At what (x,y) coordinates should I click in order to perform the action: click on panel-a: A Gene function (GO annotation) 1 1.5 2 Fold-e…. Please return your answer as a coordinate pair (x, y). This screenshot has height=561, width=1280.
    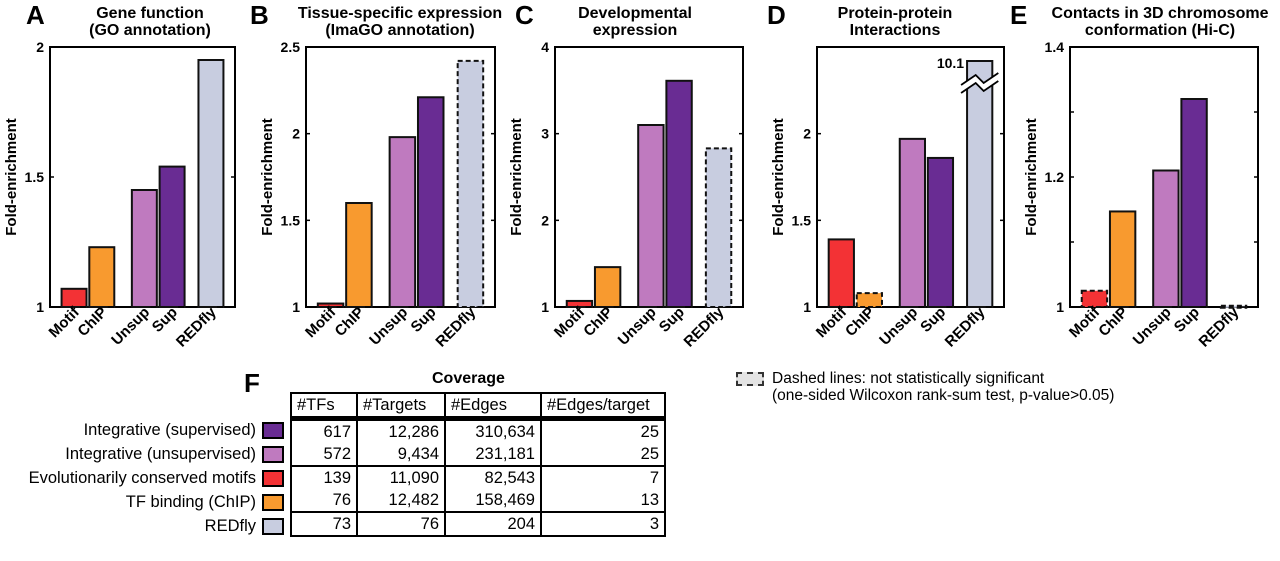
    Looking at the image, I should click on (128, 185).